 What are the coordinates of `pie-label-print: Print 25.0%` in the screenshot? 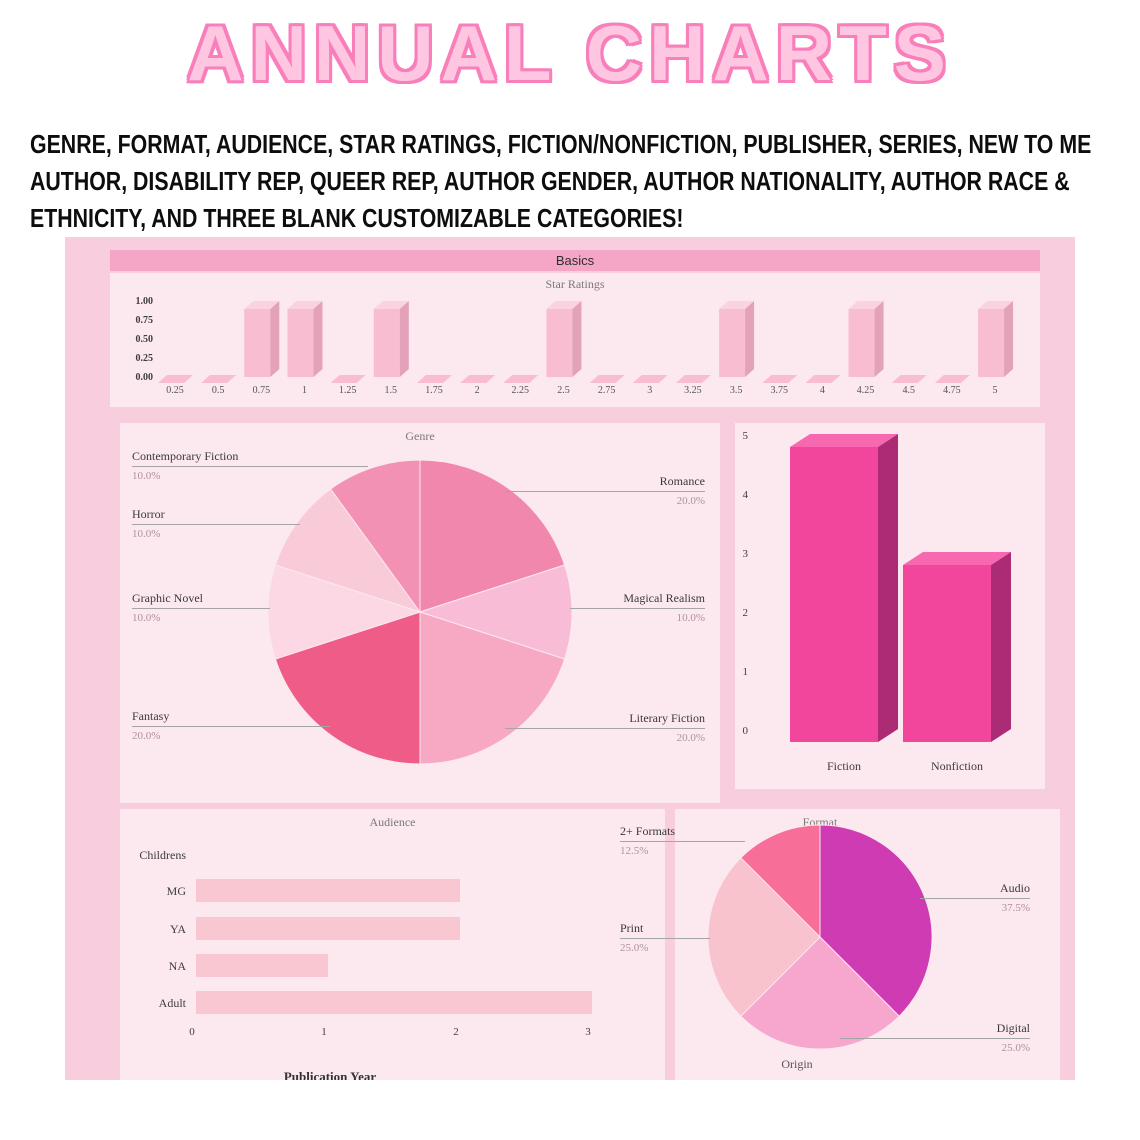 It's located at (665, 938).